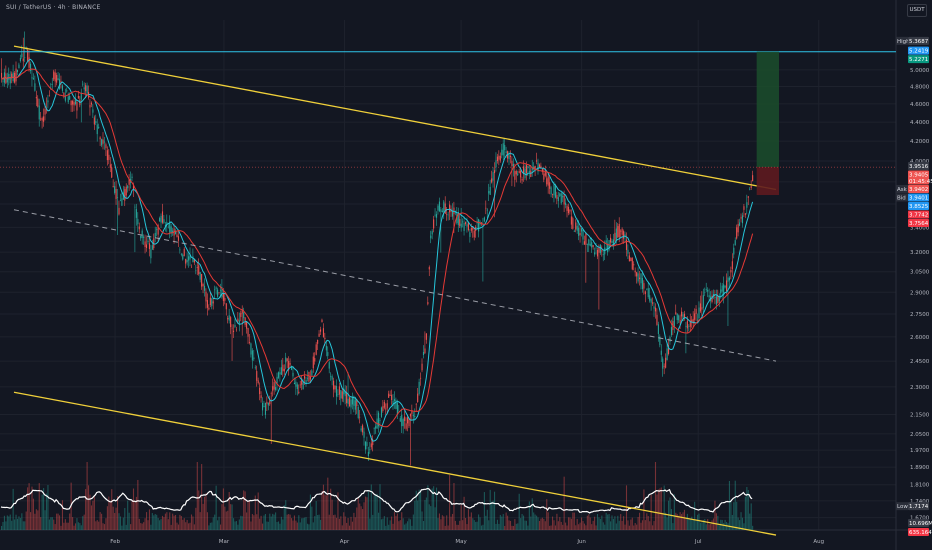 This screenshot has height=550, width=932. I want to click on currency-badge: USDT, so click(917, 10).